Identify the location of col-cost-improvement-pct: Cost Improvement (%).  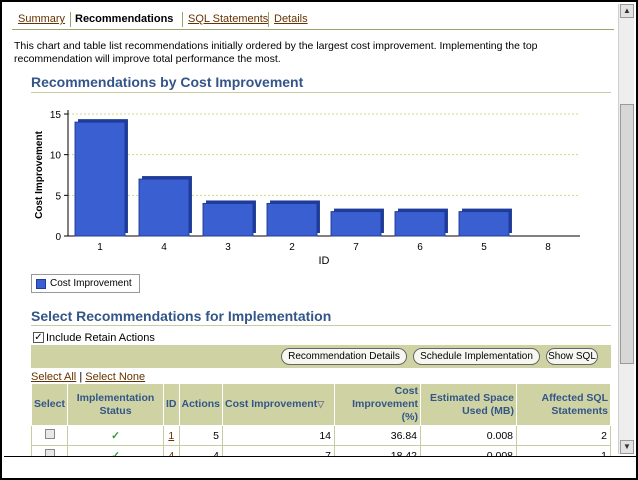
(378, 404).